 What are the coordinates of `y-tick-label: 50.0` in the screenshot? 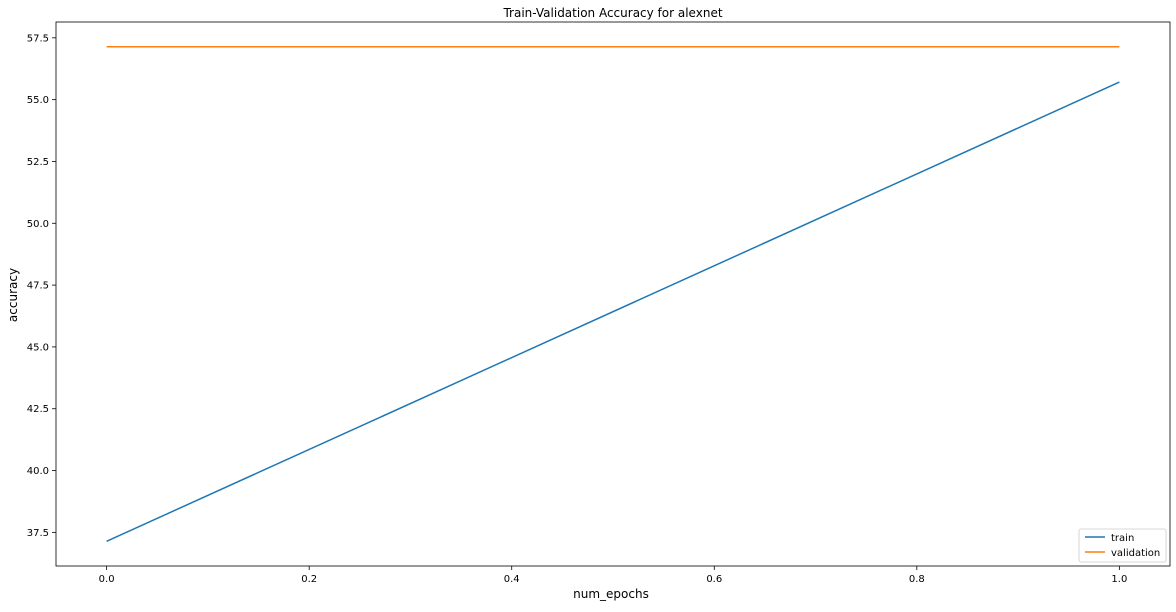 It's located at (38, 224).